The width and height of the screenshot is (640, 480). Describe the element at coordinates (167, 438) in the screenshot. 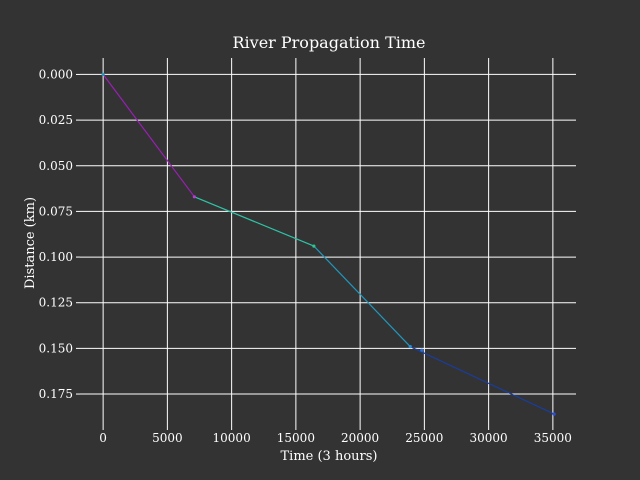

I see `x-tick-label: 5000` at that location.